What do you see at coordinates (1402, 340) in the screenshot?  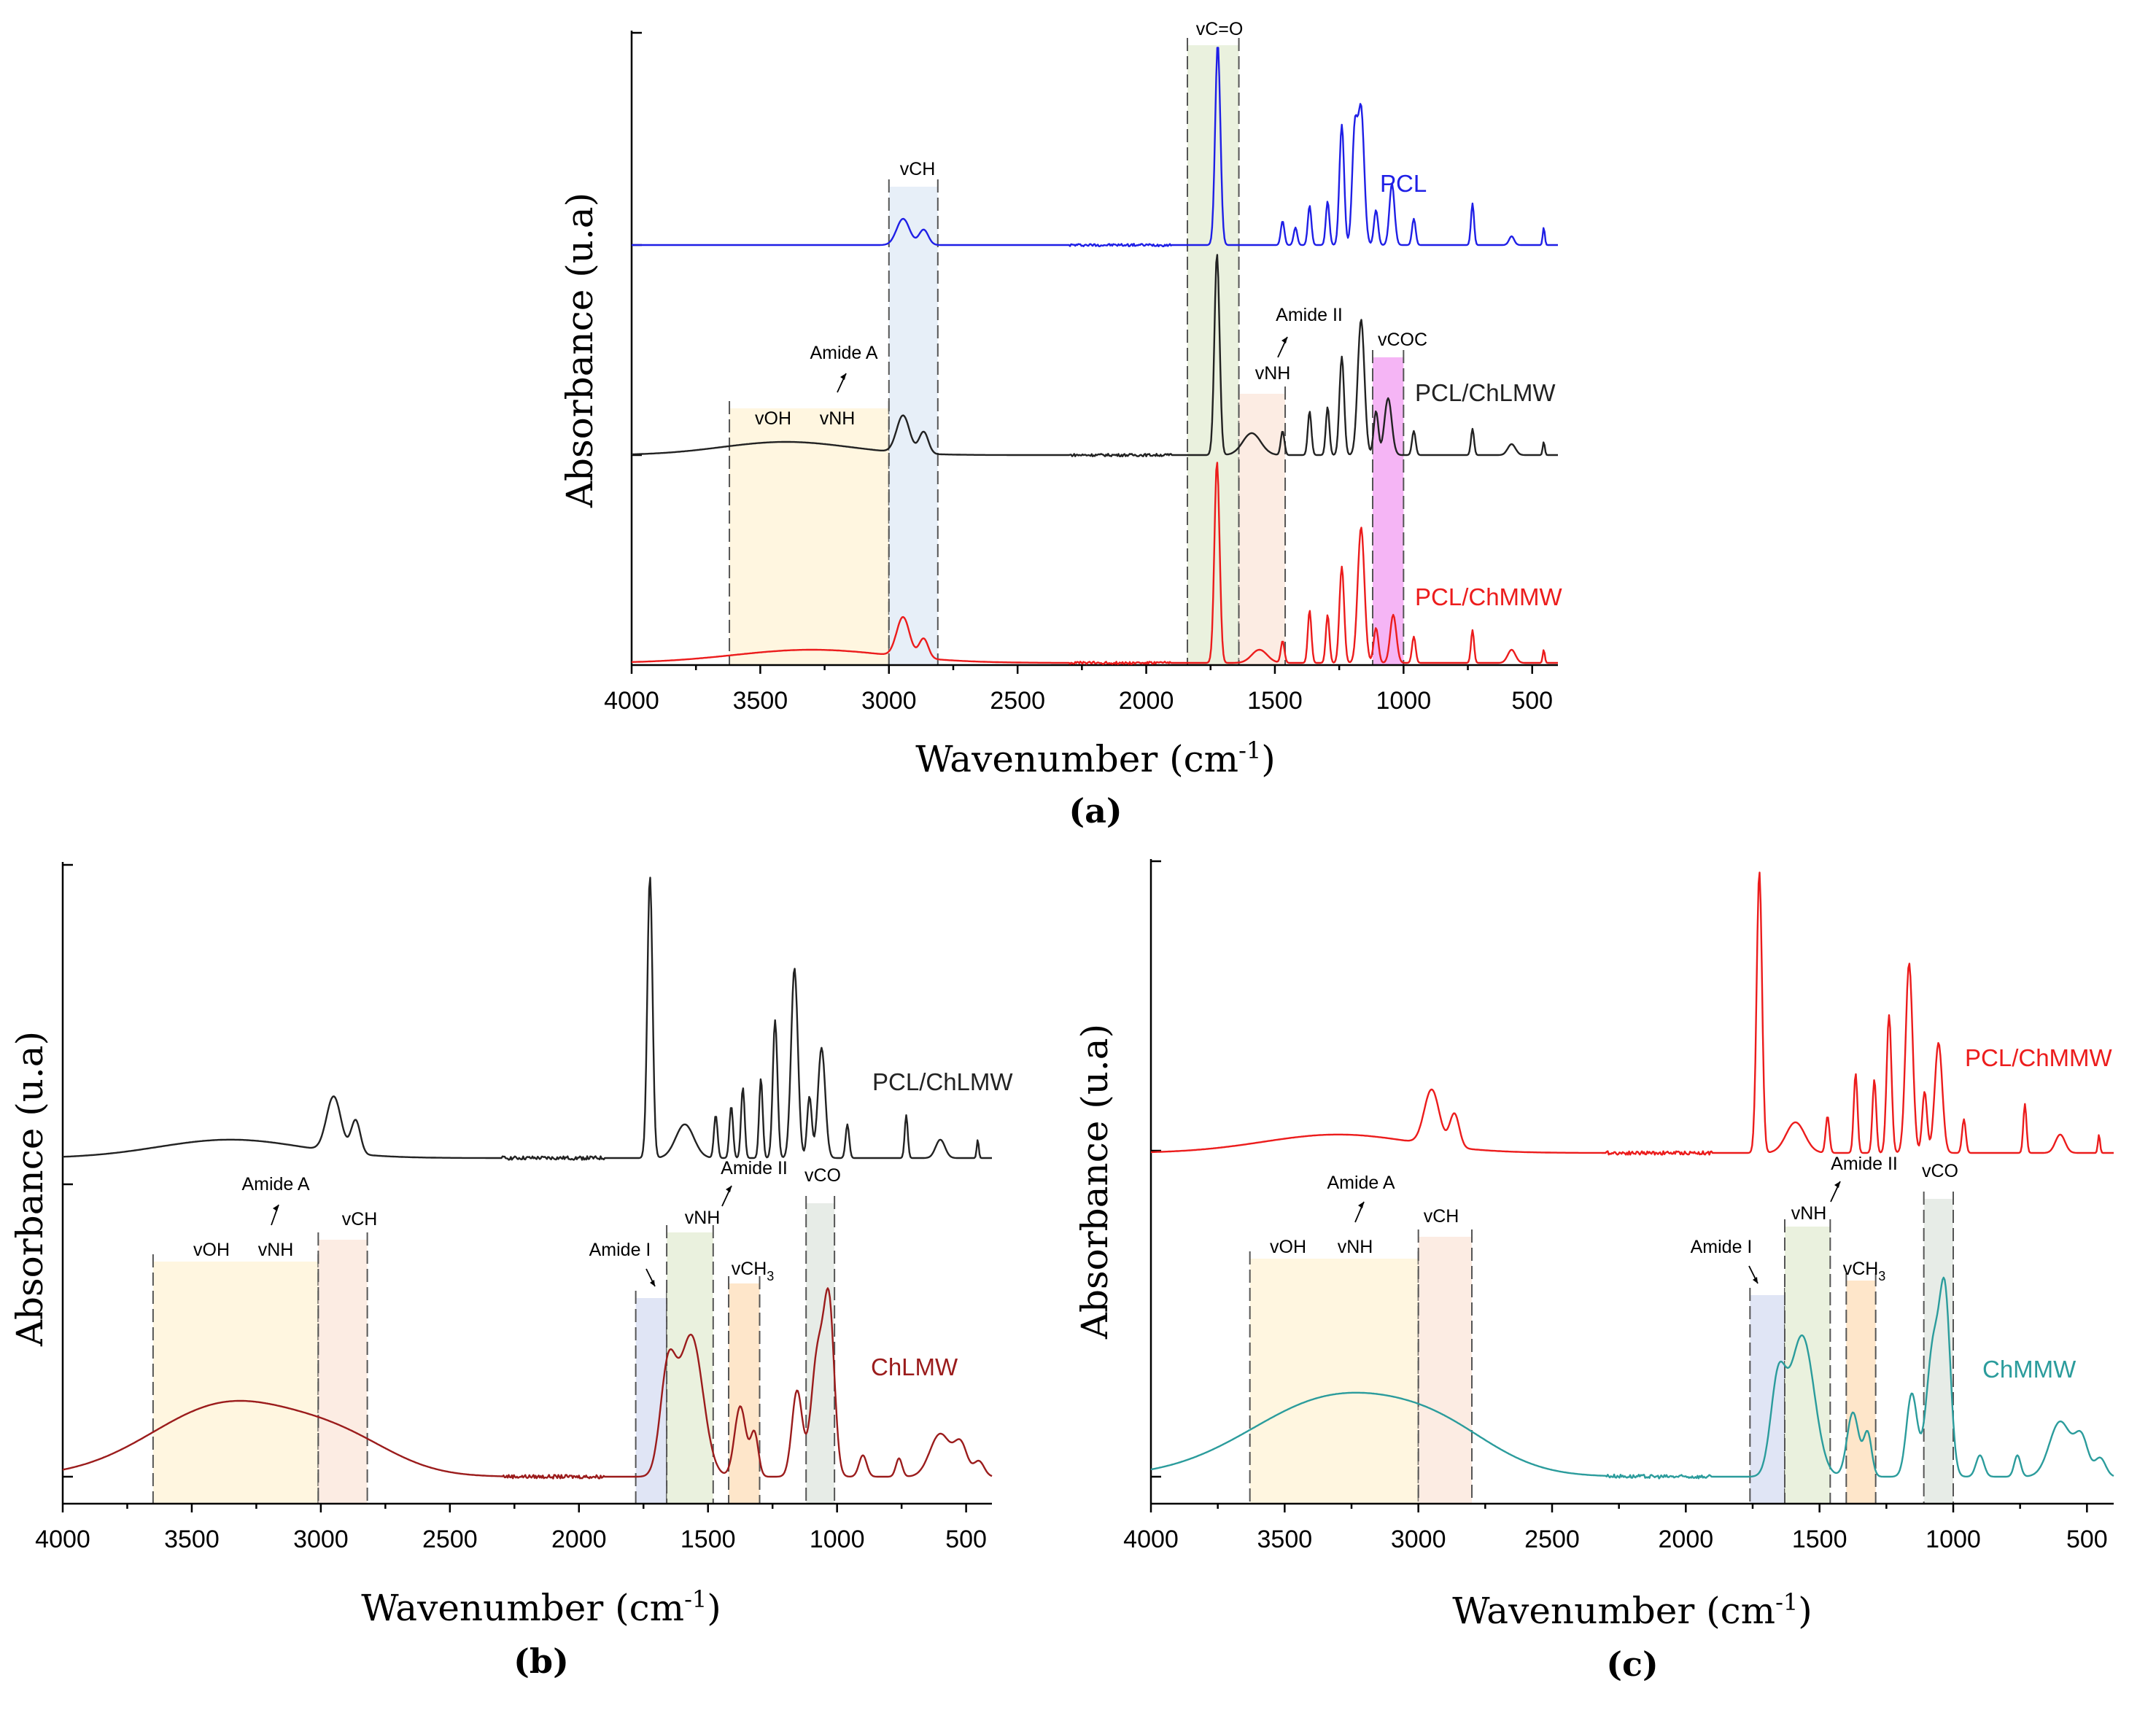 I see `label-vCOC-a: vCOC` at bounding box center [1402, 340].